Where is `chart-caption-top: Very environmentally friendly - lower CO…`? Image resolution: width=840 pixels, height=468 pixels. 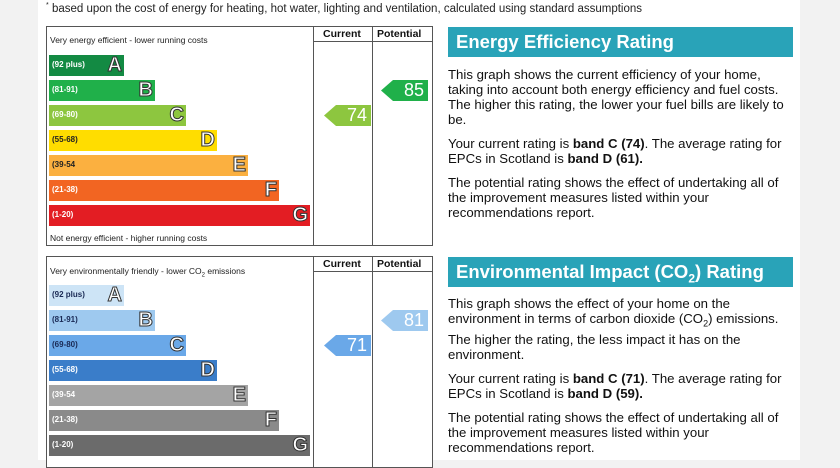 chart-caption-top: Very environmentally friendly - lower CO… is located at coordinates (148, 272).